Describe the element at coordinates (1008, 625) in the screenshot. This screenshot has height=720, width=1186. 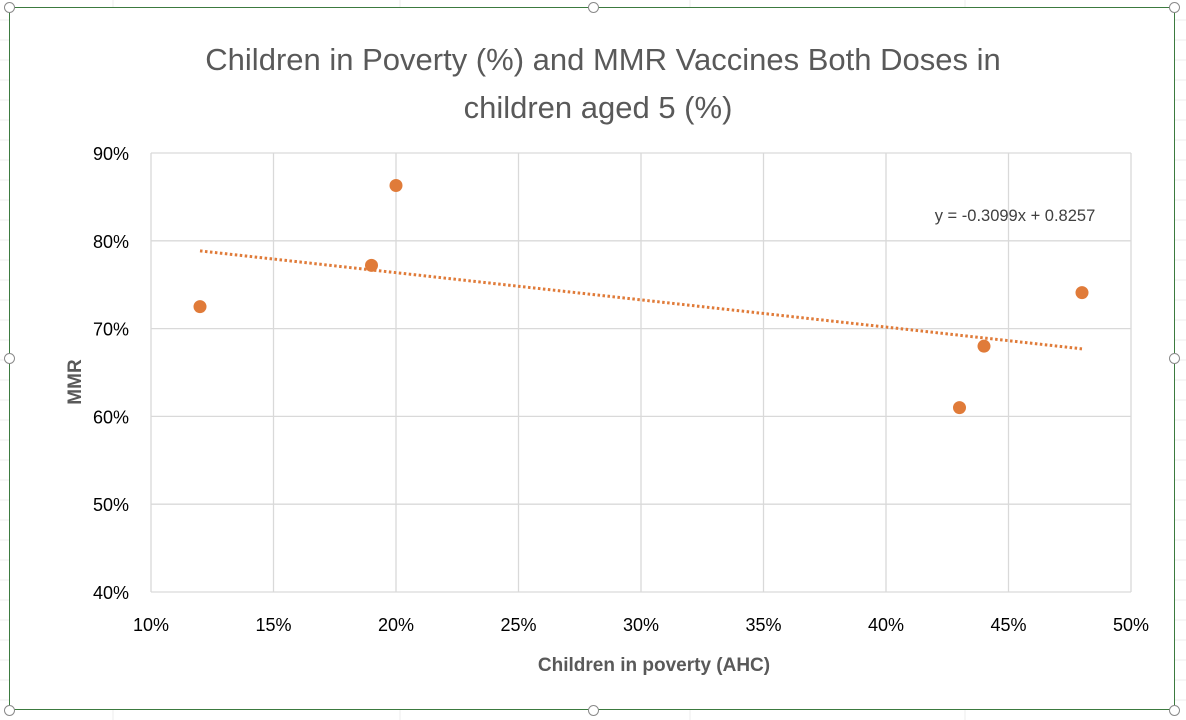
I see `x-tick-label: 45%` at that location.